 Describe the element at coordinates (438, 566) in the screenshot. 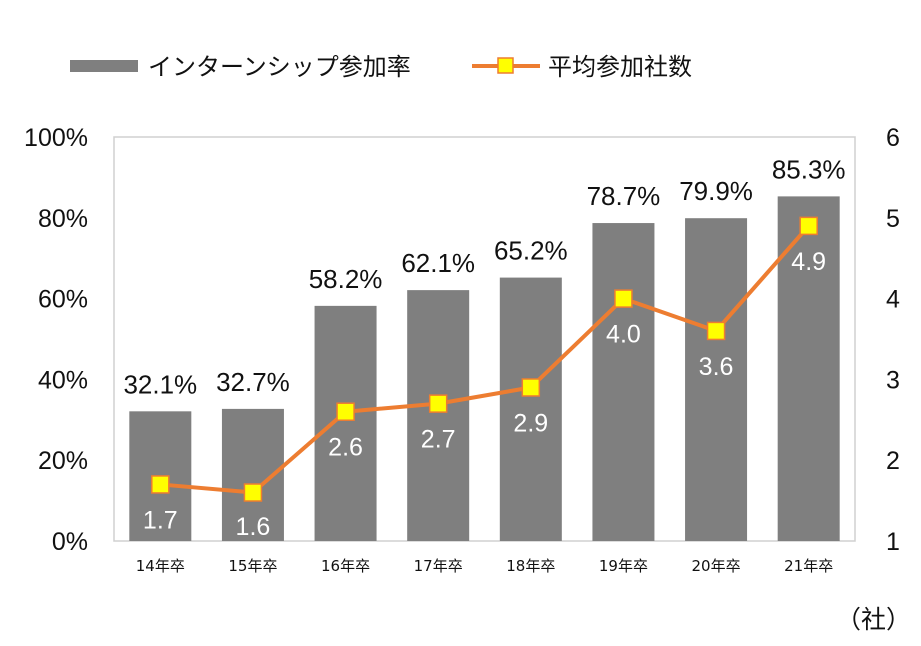

I see `x-tick-label: 17年卒` at that location.